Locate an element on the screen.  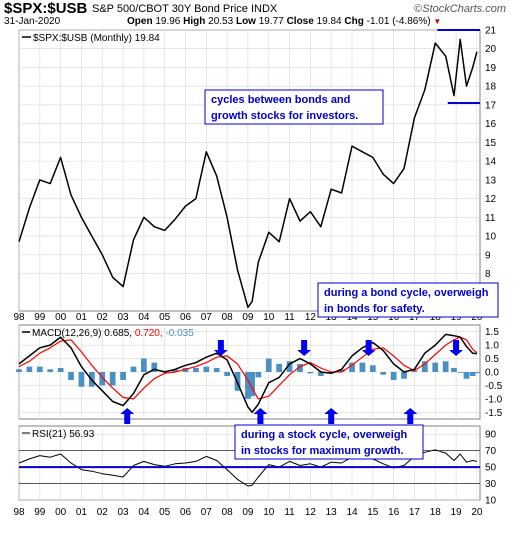
price-y-tick-label: 18 is located at coordinates (491, 87).